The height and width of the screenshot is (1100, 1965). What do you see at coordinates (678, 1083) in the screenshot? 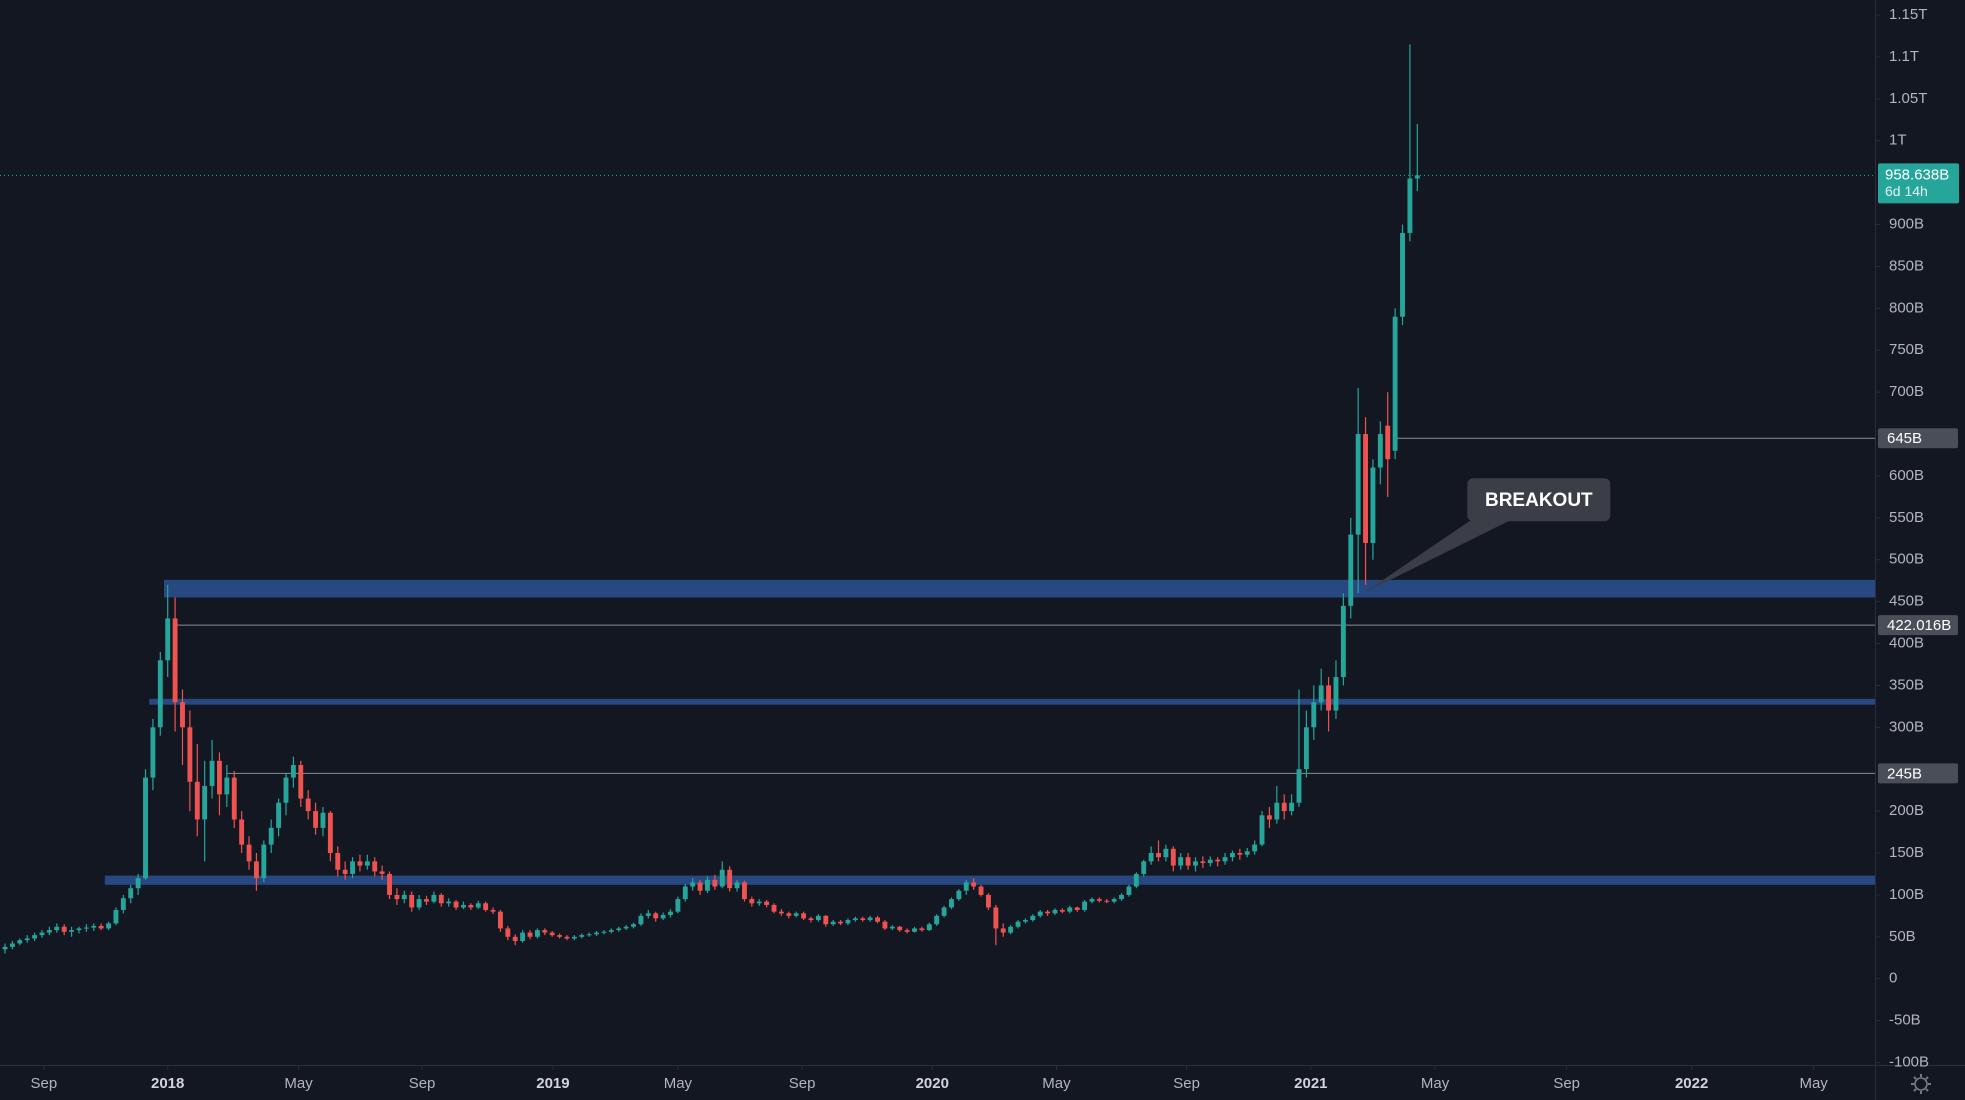
I see `x-tick-label: May` at bounding box center [678, 1083].